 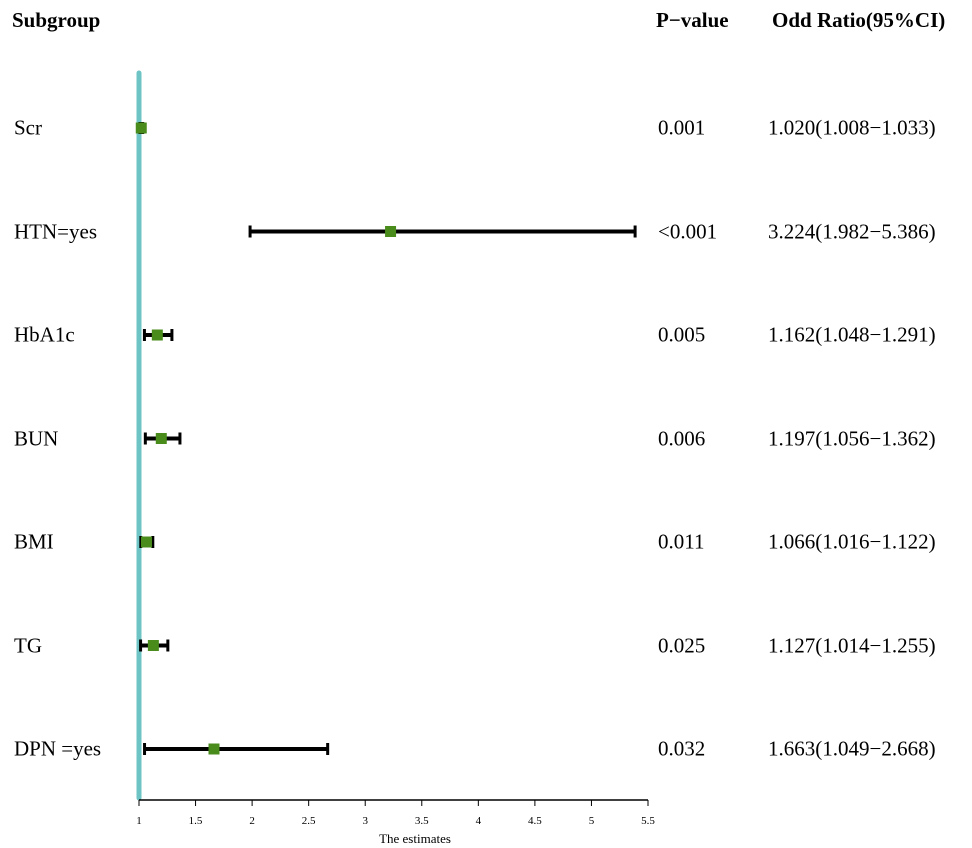 I want to click on x-tick-label: 3.5, so click(x=422, y=821).